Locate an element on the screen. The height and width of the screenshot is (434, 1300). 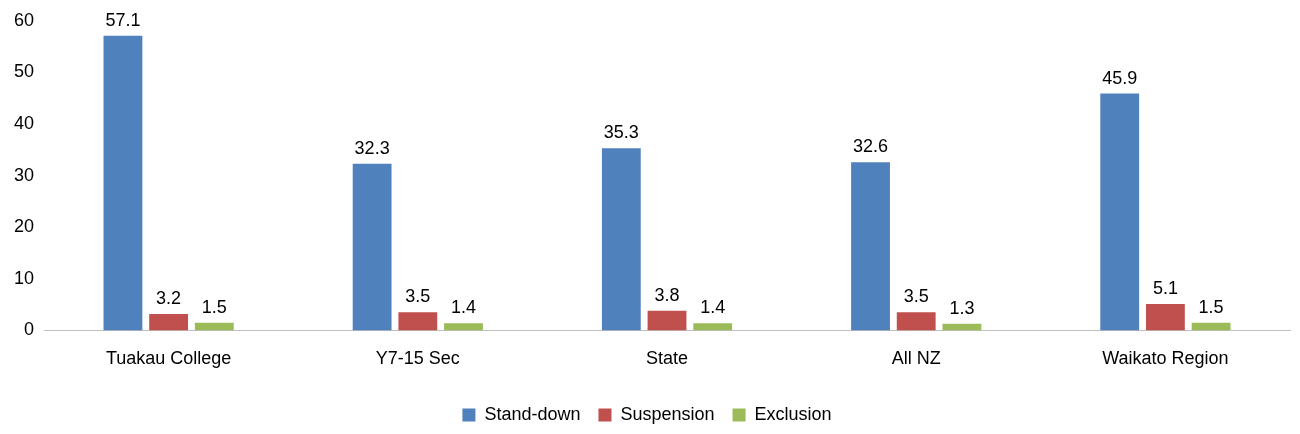
y-tick-label: 20 is located at coordinates (24, 226).